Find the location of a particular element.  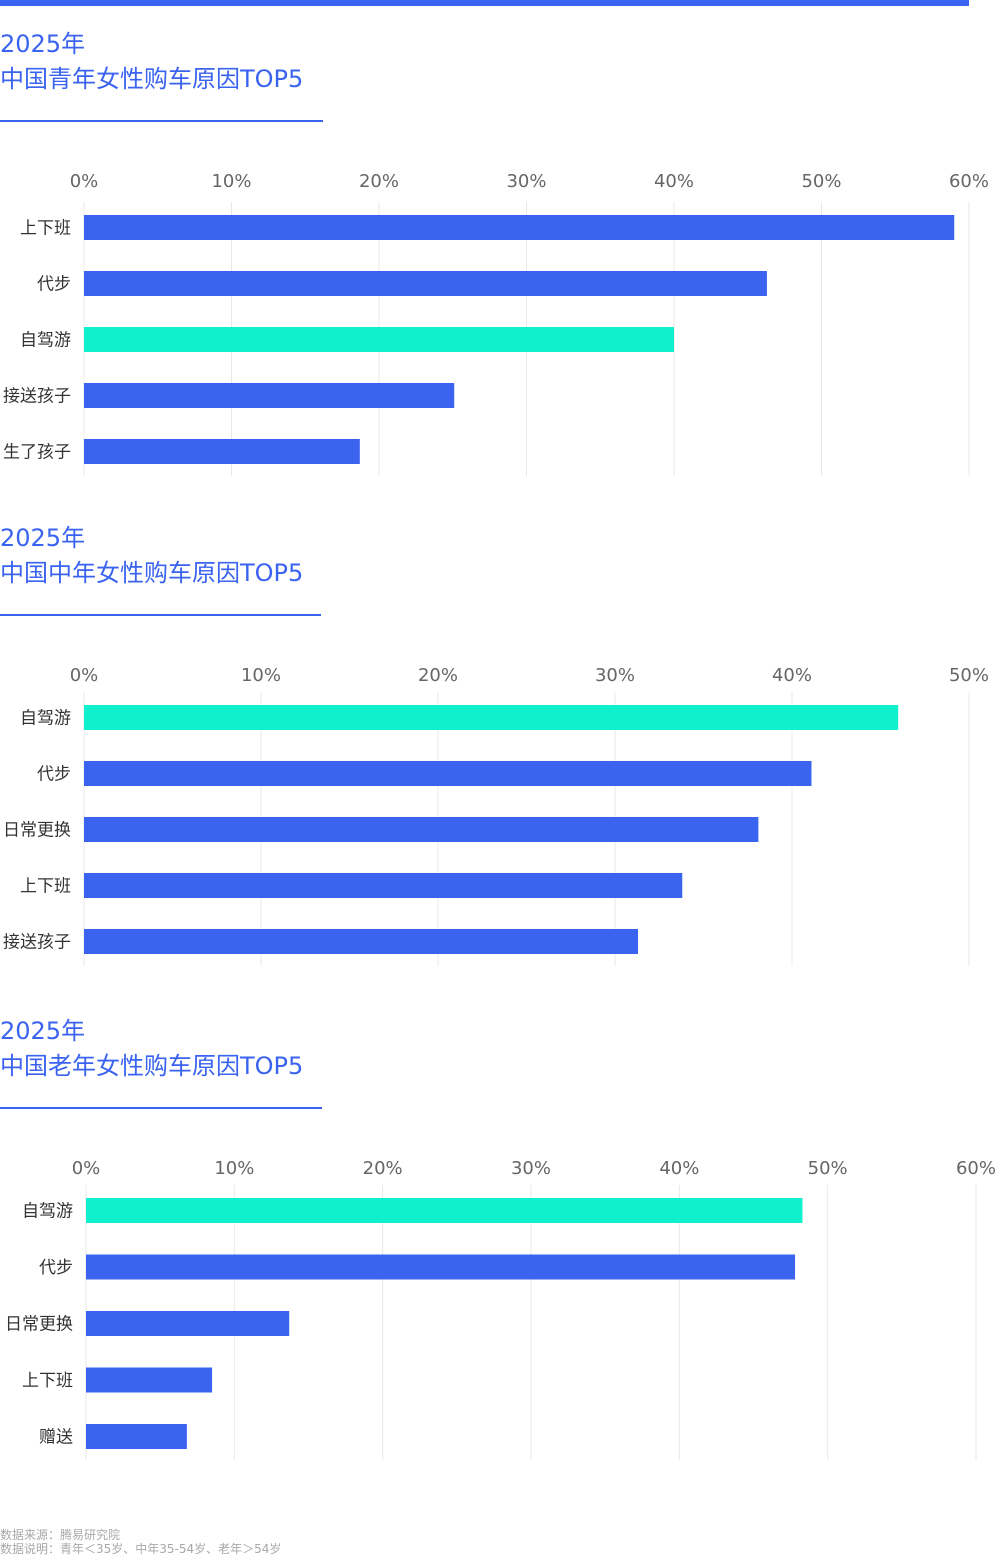

chart-year-senior: 2025年 is located at coordinates (43, 1031).